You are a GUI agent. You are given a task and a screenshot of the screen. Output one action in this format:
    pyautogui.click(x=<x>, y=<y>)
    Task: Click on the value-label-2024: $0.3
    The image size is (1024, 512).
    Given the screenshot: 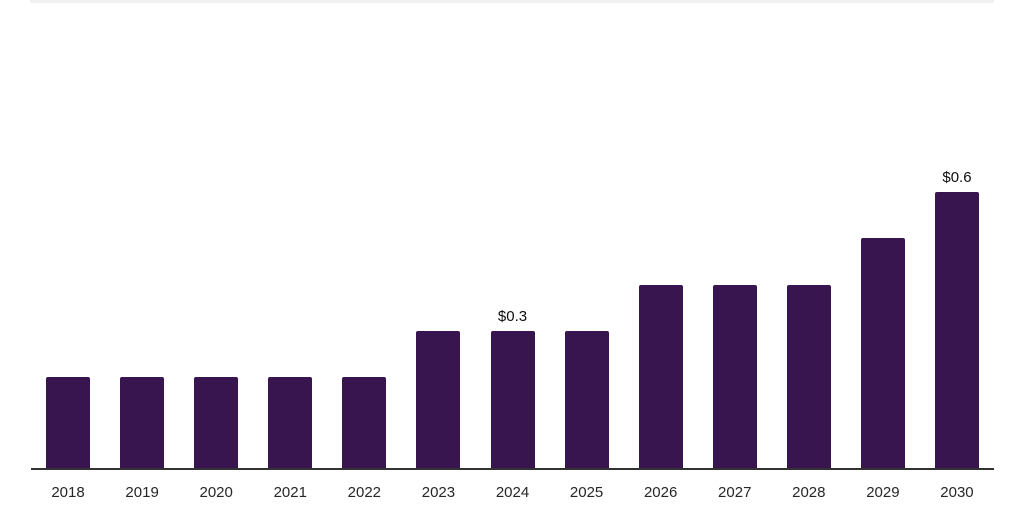 What is the action you would take?
    pyautogui.click(x=512, y=316)
    